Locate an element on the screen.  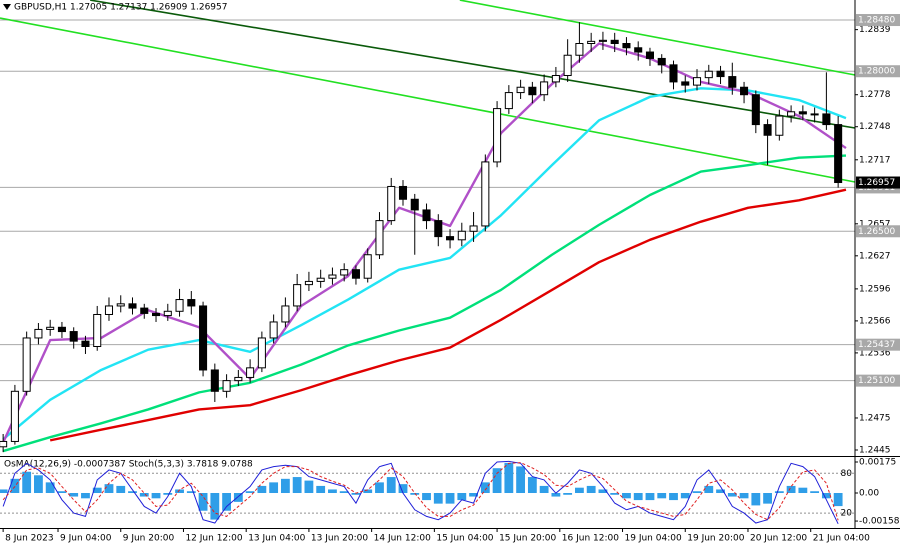
osc-y-tick-label: 0.00175 is located at coordinates (877, 462).